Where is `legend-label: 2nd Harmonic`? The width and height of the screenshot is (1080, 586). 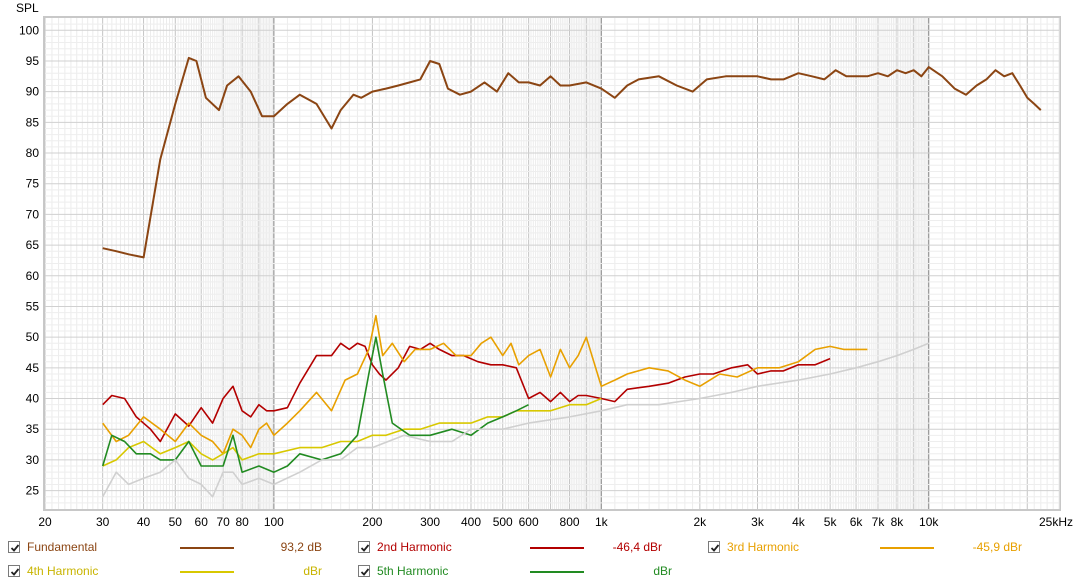
legend-label: 2nd Harmonic is located at coordinates (414, 547).